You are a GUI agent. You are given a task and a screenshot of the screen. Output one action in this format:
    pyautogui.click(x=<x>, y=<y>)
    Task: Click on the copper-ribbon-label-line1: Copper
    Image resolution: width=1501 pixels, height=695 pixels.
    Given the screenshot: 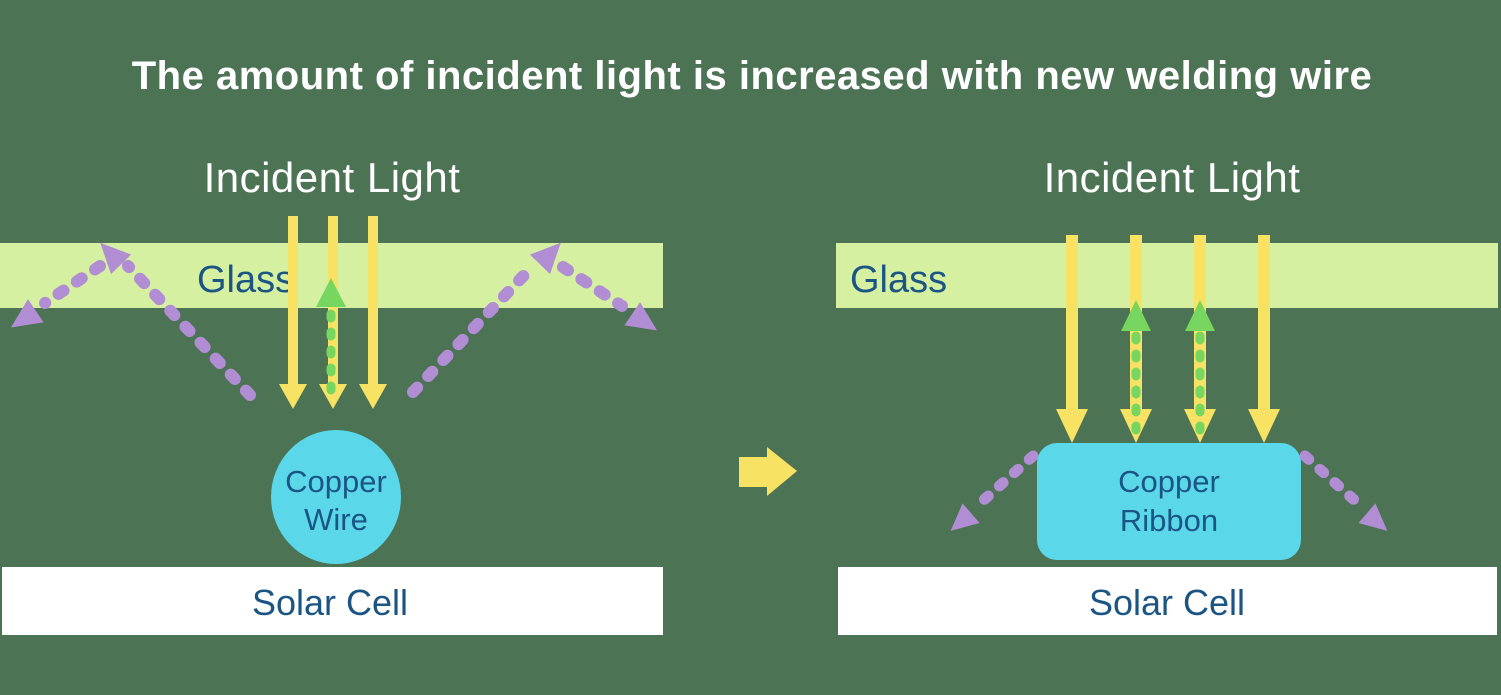 What is the action you would take?
    pyautogui.click(x=1169, y=481)
    